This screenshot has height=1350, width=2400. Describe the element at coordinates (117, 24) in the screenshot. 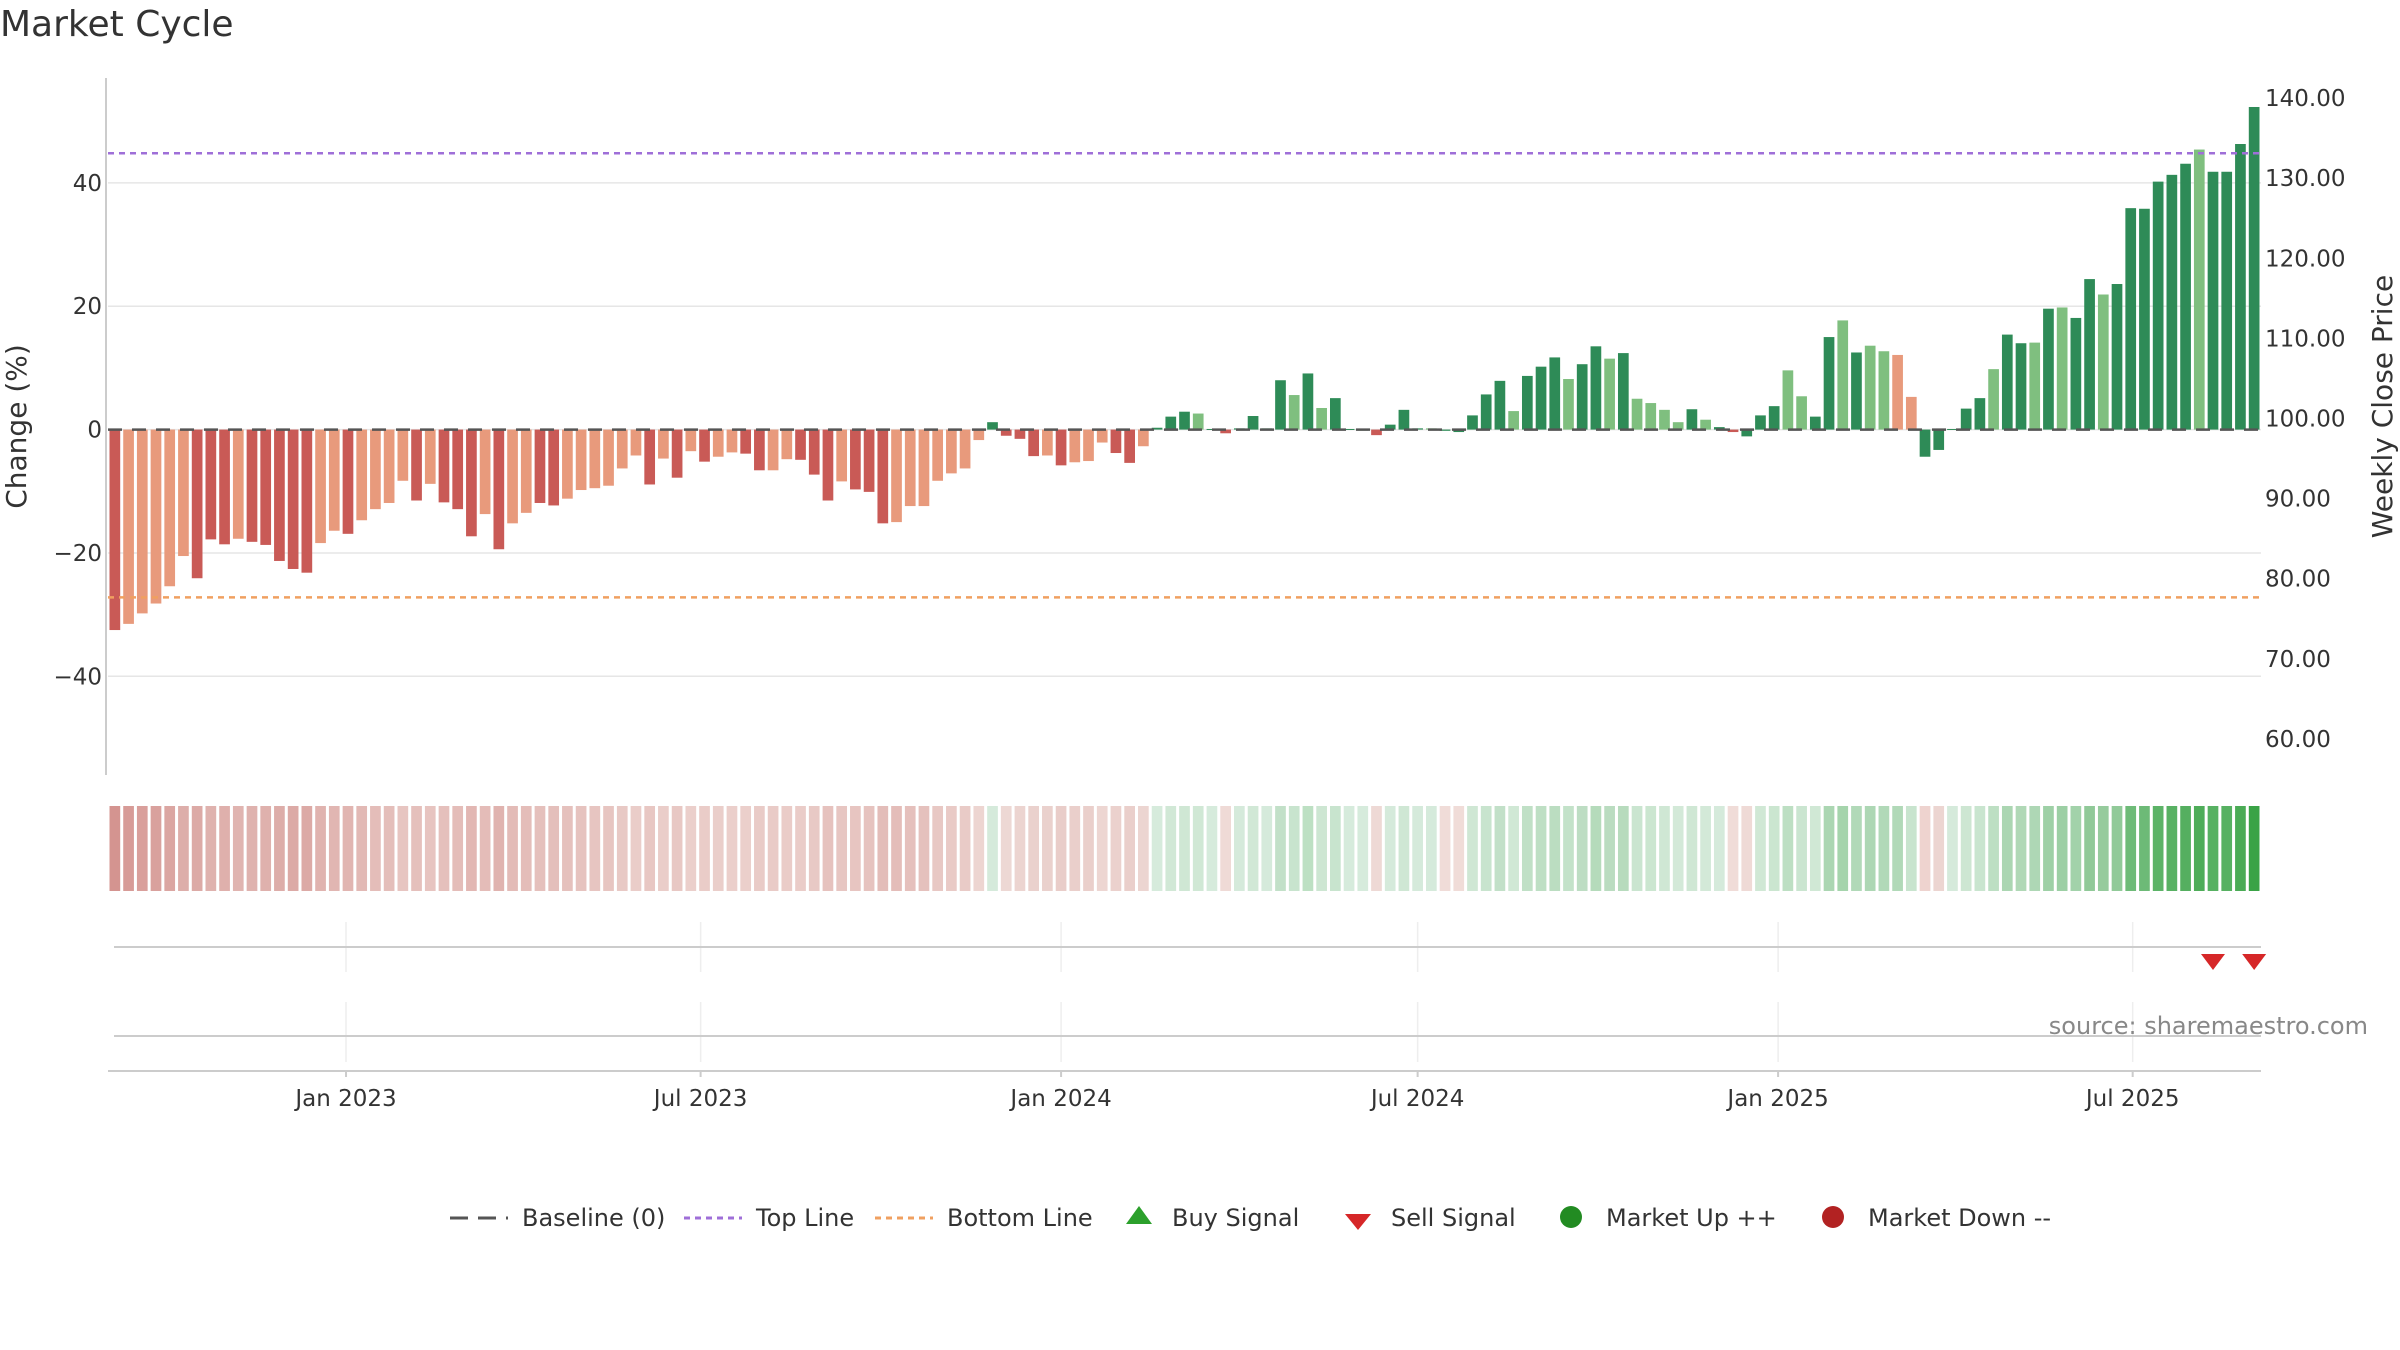

I see `chart-title: Market Cycle` at that location.